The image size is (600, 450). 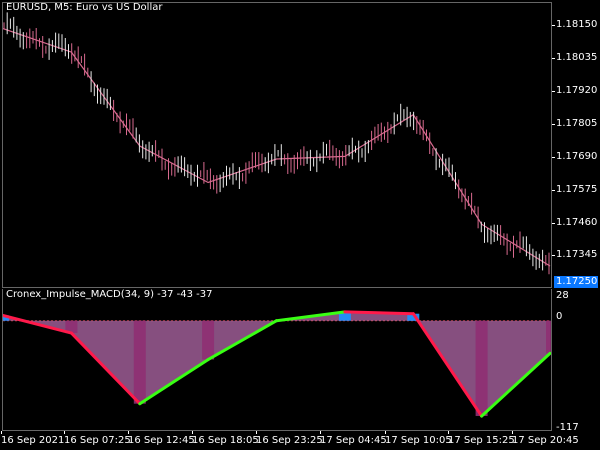 I want to click on indicator-axis-label: -117, so click(x=567, y=427).